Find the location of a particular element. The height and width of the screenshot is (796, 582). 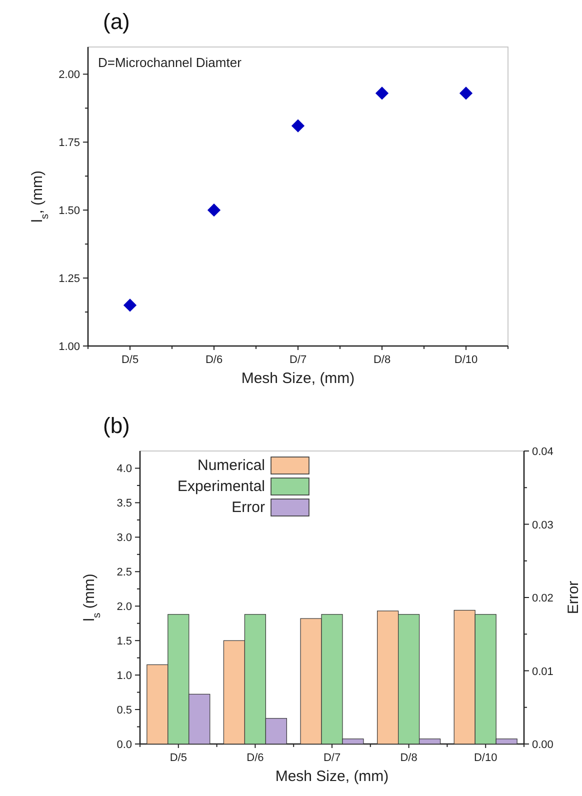

y-tick-label: 1.5 is located at coordinates (124, 642).